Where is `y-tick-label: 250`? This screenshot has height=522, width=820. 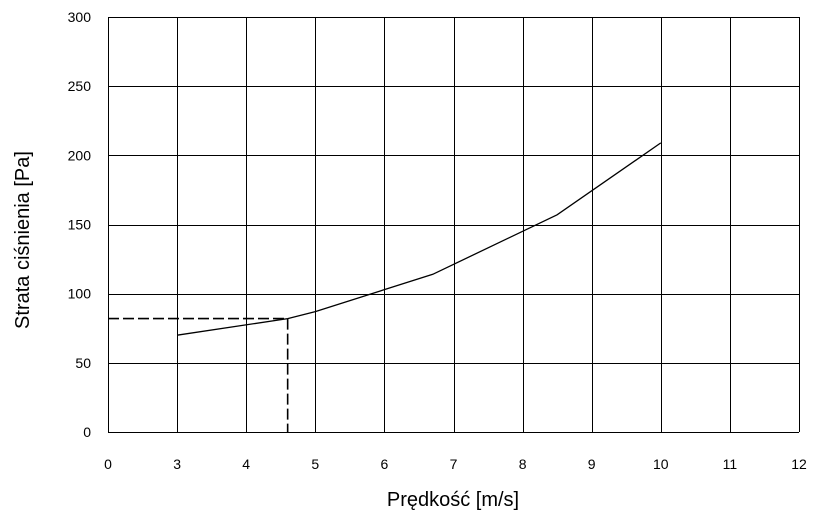 y-tick-label: 250 is located at coordinates (80, 86).